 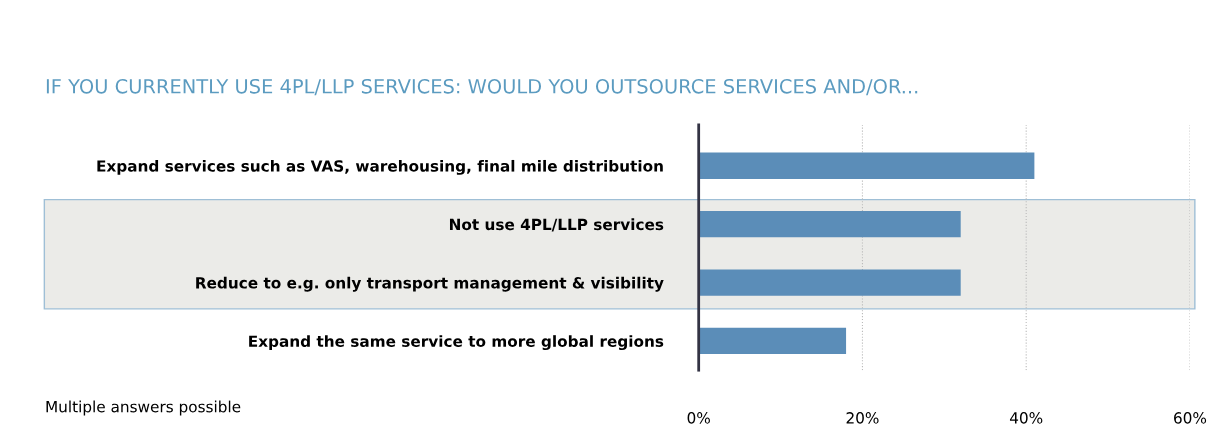 I want to click on y-tick-label: Expand services such as VAS, warehousing, final mile distribution, so click(x=380, y=167).